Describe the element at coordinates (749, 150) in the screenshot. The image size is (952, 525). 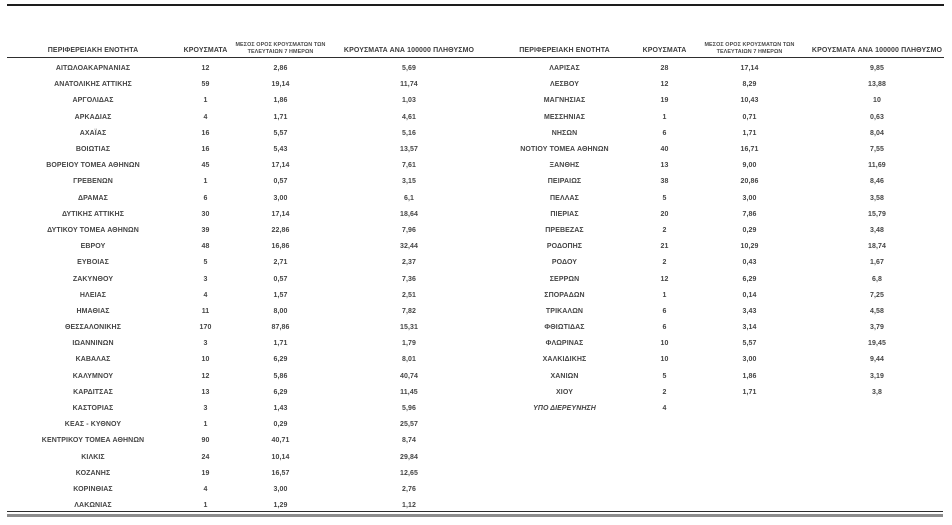
I see `avg7-cell: 16,71` at that location.